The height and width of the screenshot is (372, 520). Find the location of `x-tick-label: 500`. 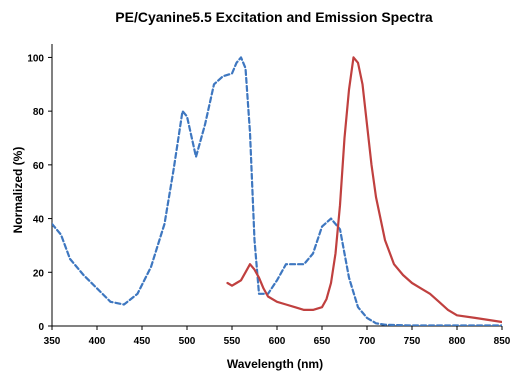

x-tick-label: 500 is located at coordinates (187, 341).